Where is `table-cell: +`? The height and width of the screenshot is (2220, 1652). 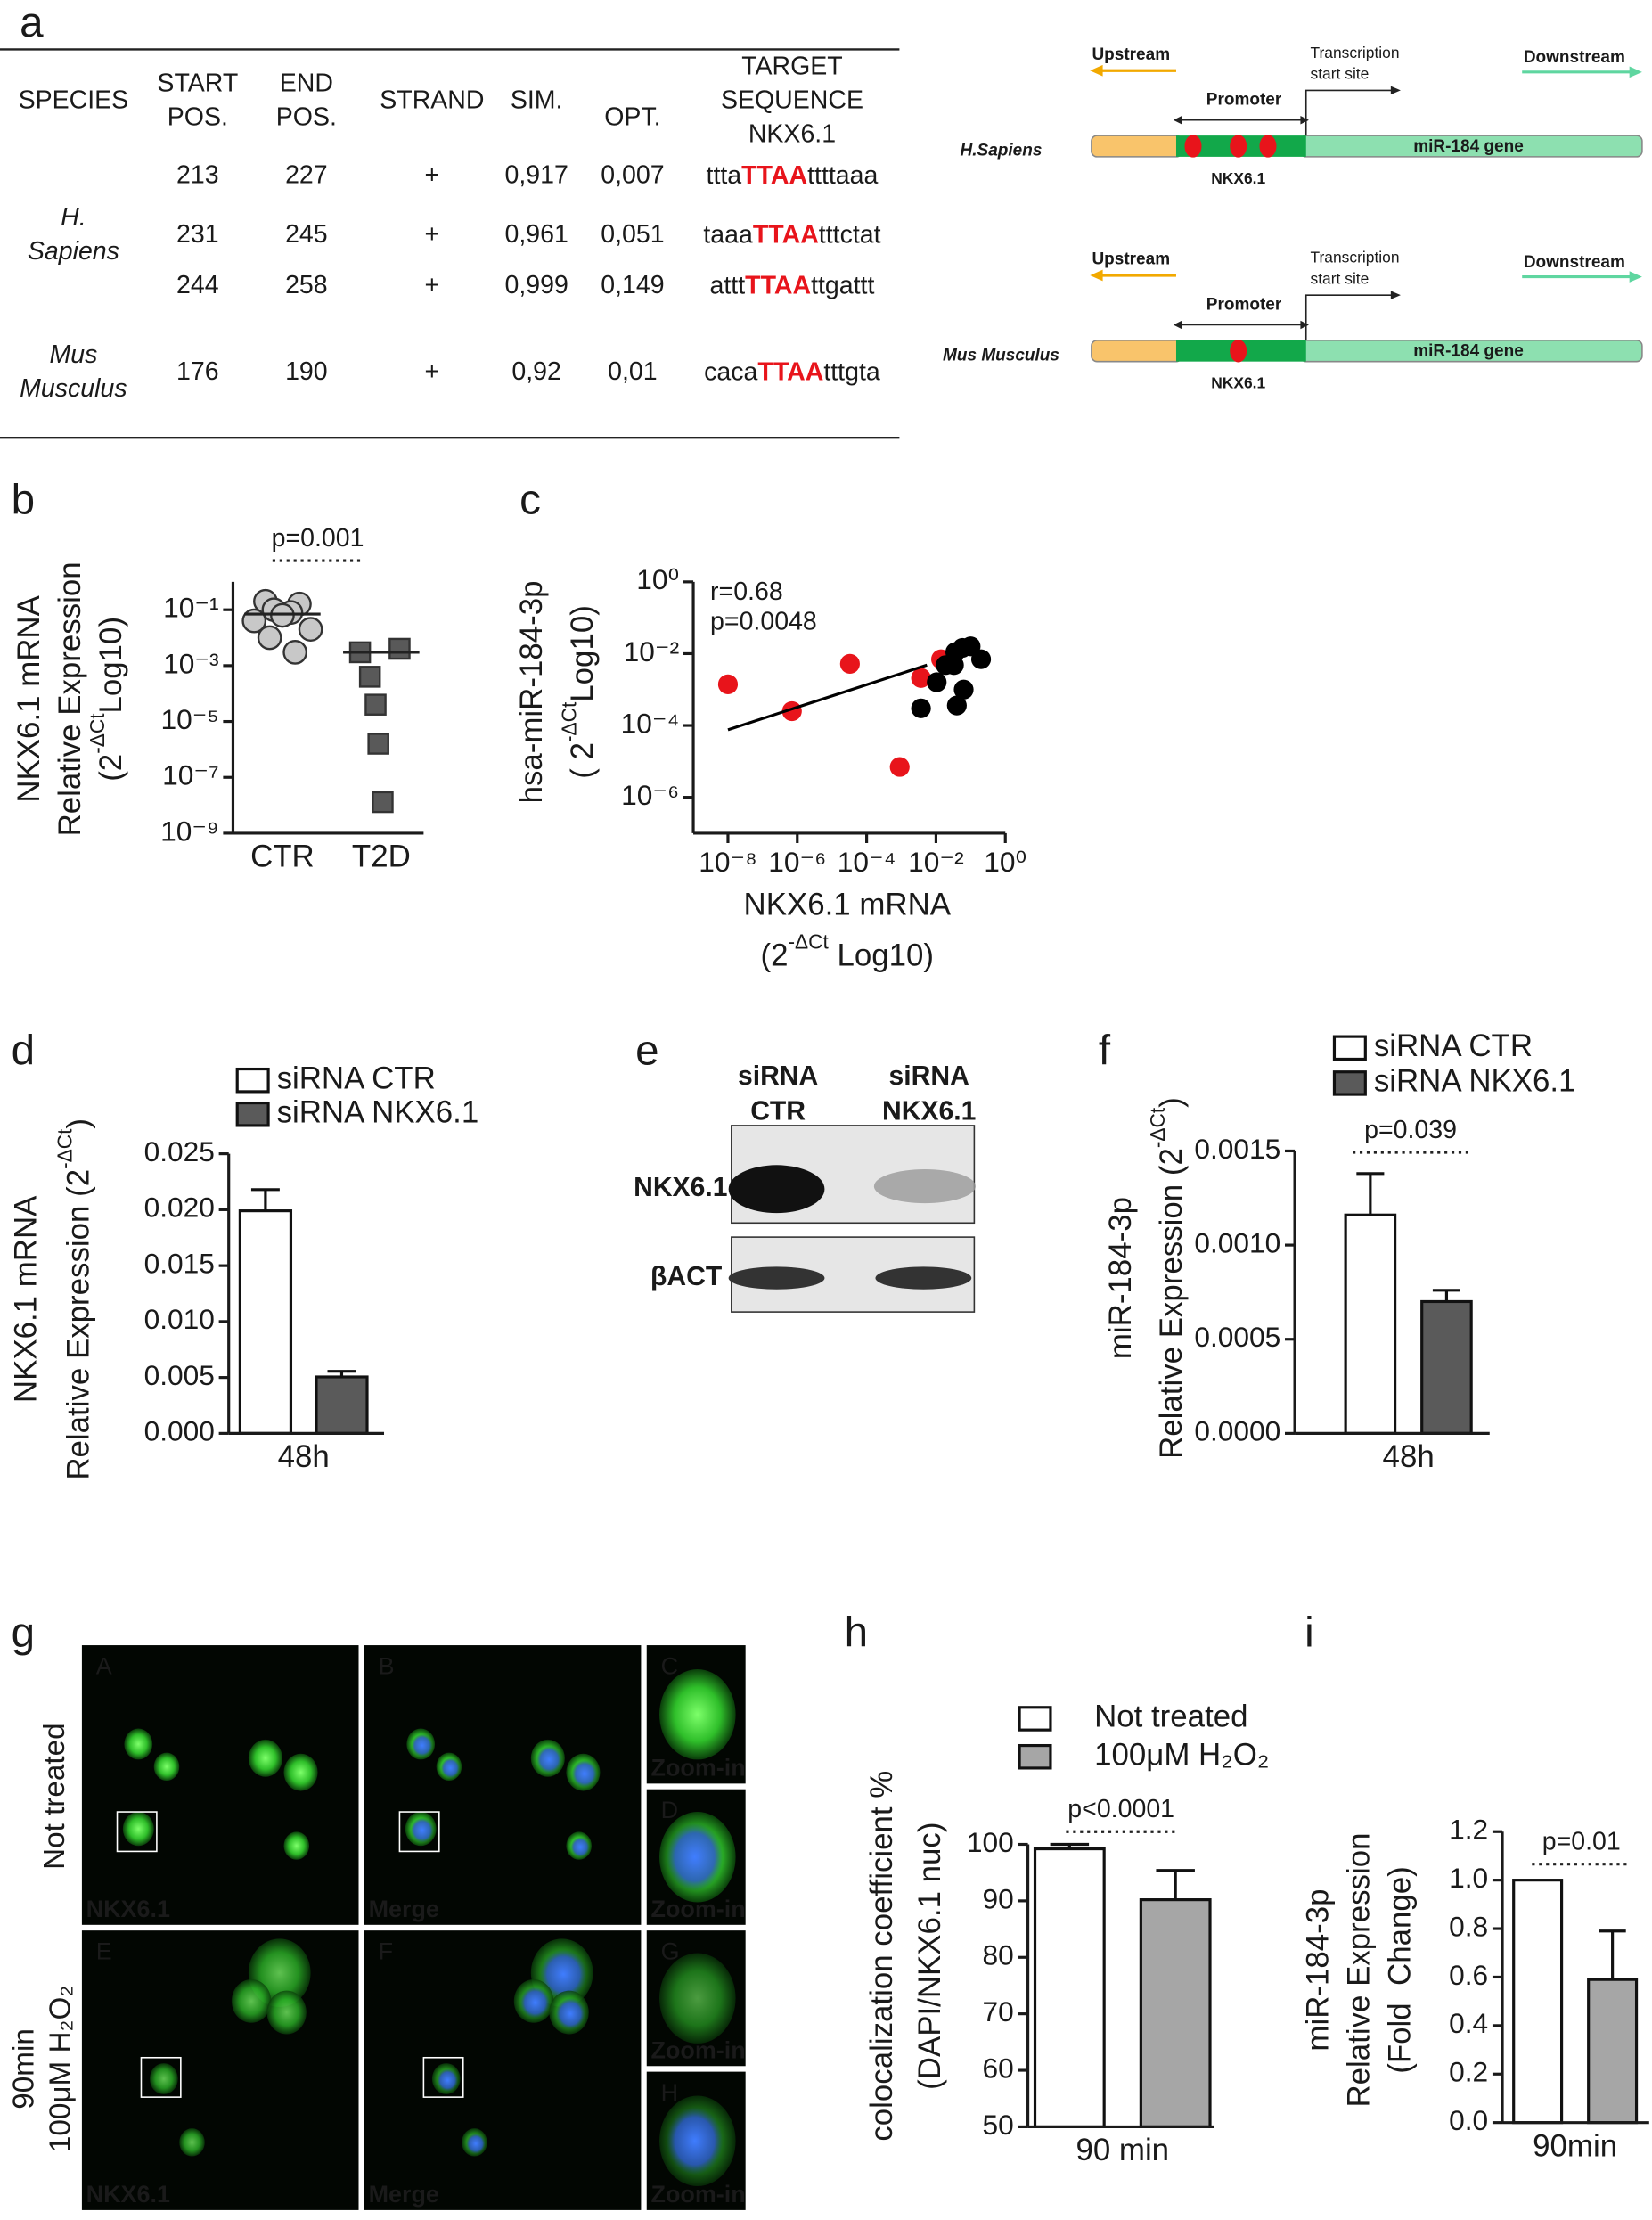 table-cell: + is located at coordinates (433, 234).